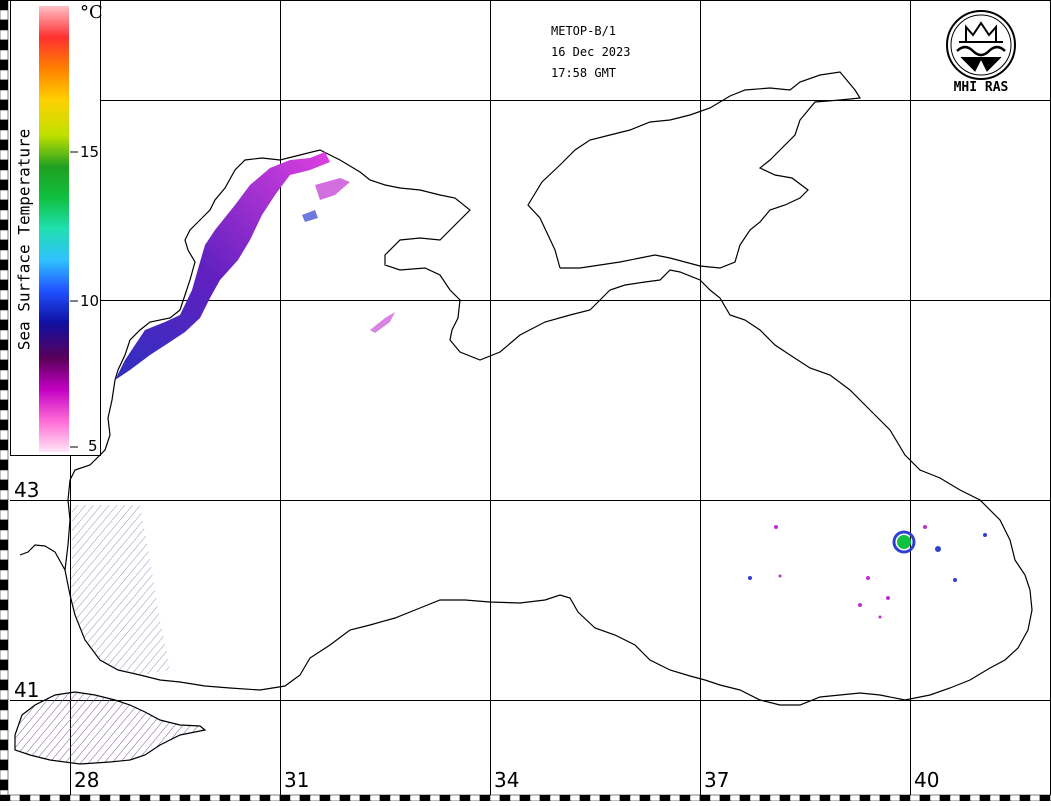  I want to click on sst-patches-east, so click(867, 572).